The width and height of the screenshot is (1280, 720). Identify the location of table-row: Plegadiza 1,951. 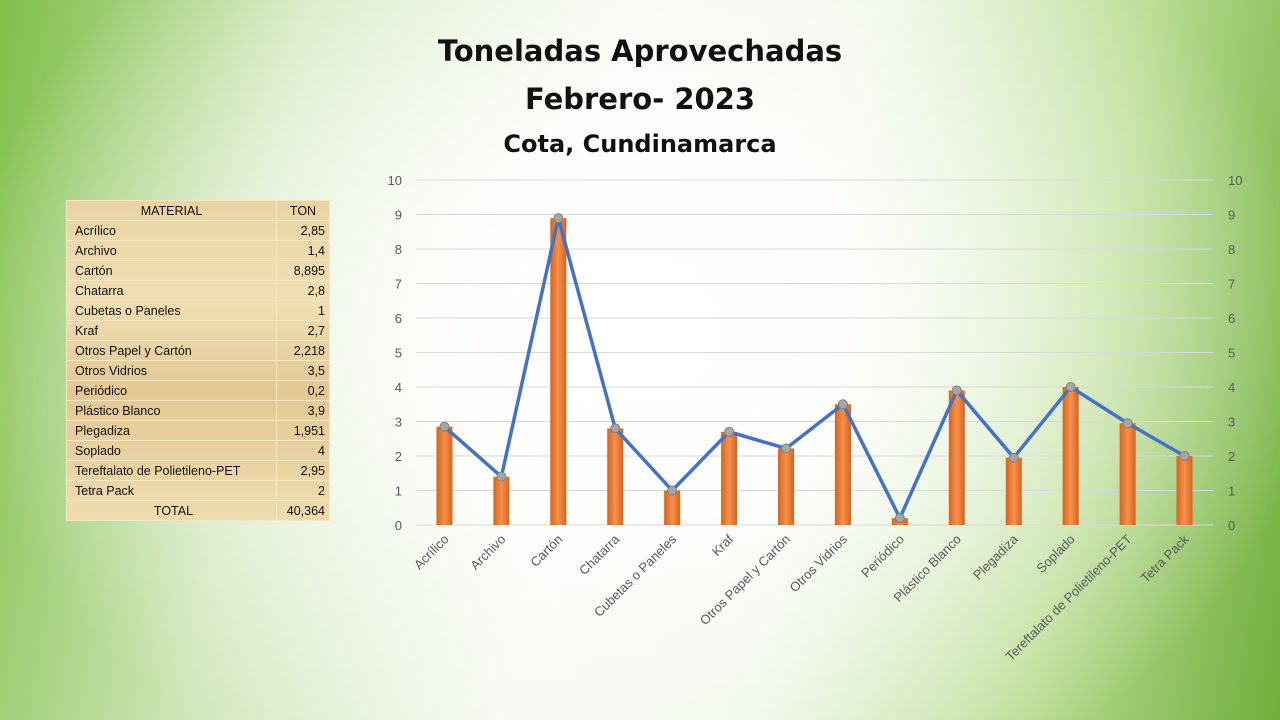
(198, 430).